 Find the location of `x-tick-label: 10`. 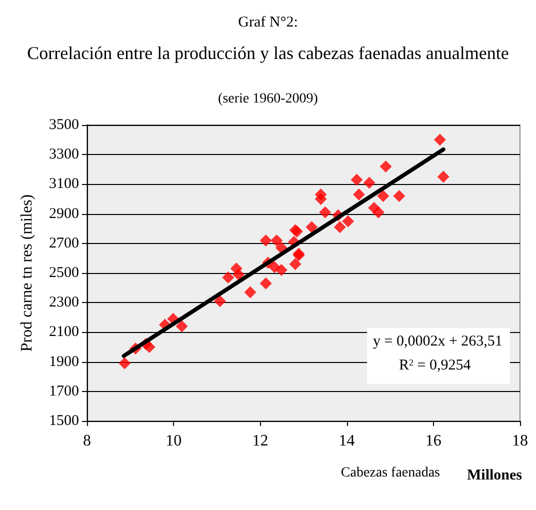

x-tick-label: 10 is located at coordinates (174, 441).